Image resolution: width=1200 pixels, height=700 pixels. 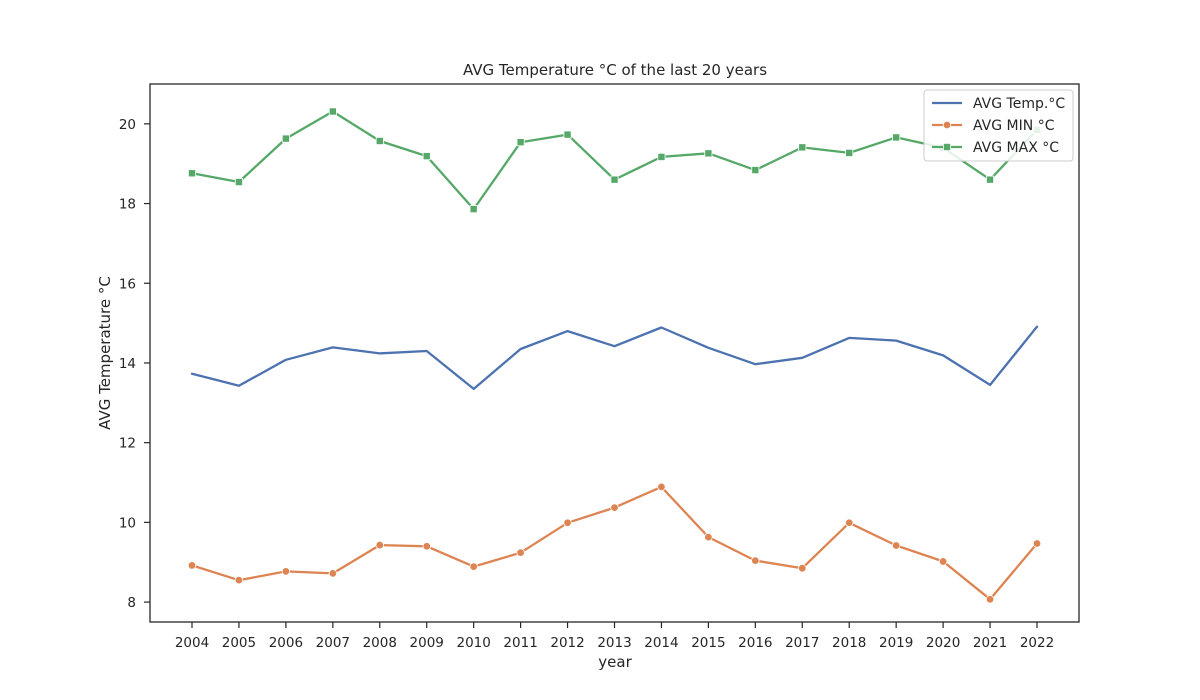 What do you see at coordinates (849, 643) in the screenshot?
I see `x-tick-label: 2018` at bounding box center [849, 643].